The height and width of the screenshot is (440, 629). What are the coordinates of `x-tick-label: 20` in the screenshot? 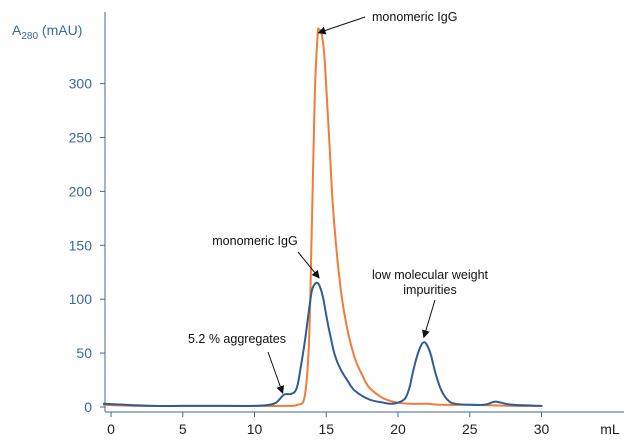 It's located at (398, 429).